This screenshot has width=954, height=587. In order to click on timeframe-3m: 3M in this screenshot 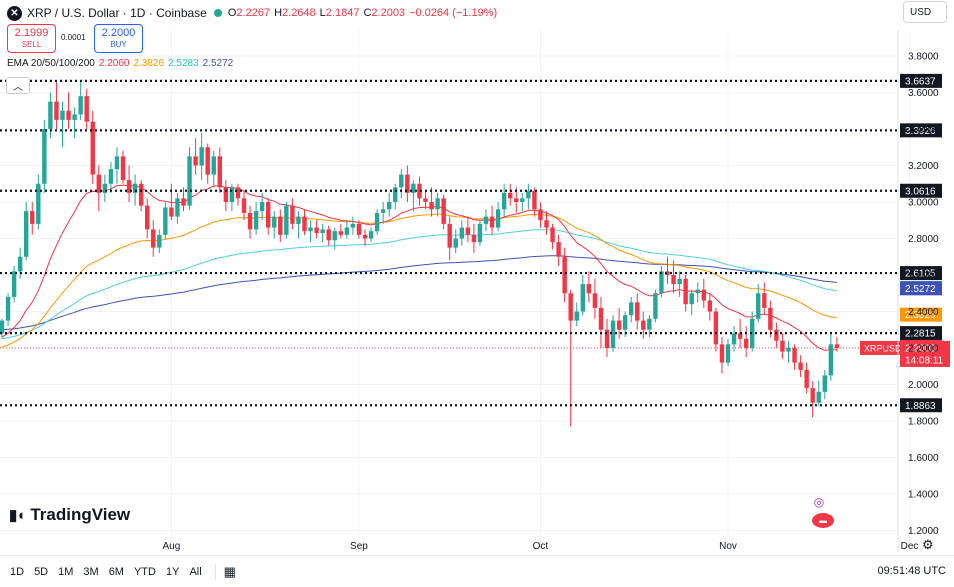, I will do `click(91, 571)`.